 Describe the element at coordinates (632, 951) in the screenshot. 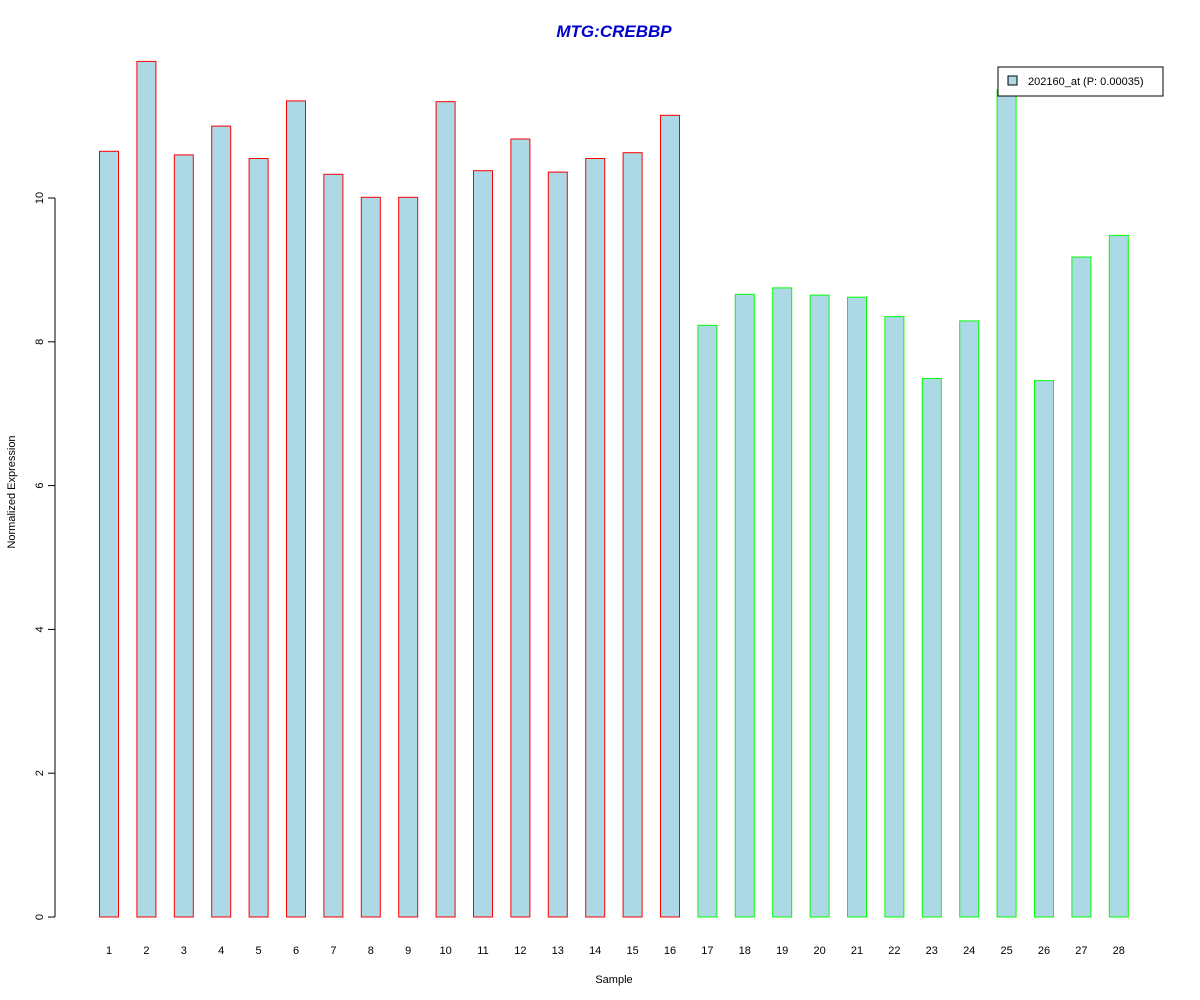

I see `x-tick-label: 15` at that location.